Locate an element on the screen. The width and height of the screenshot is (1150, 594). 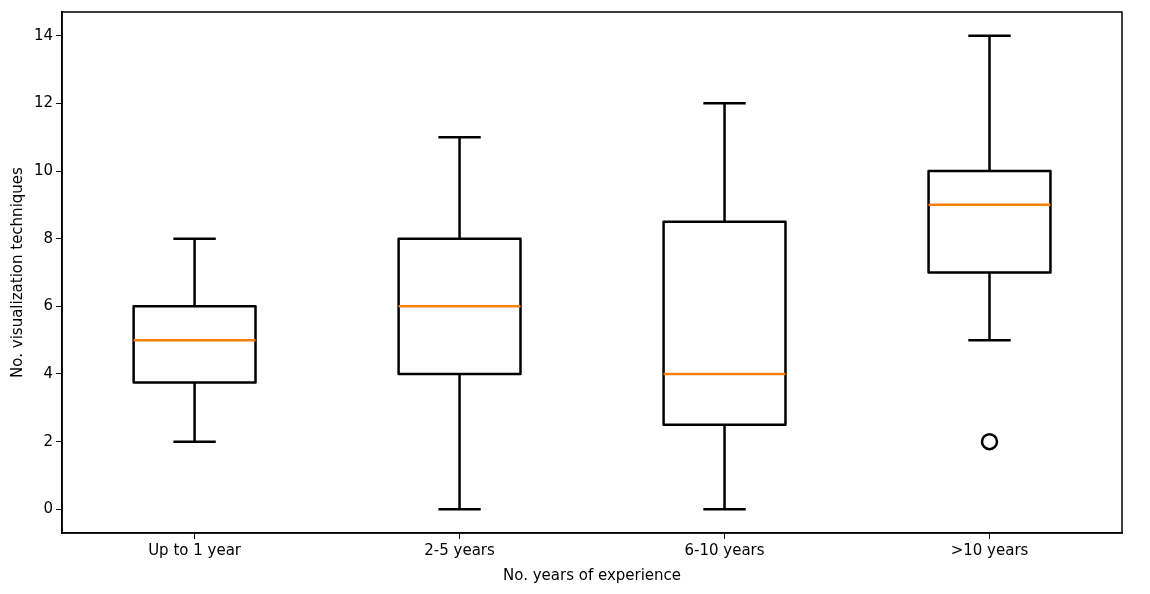
x-tick-label: Up to 1 year is located at coordinates (195, 549).